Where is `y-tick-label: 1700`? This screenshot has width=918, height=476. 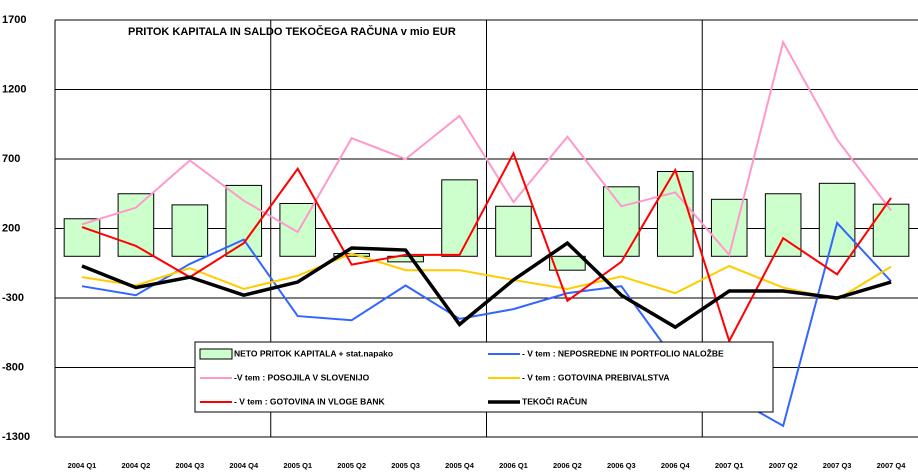
y-tick-label: 1700 is located at coordinates (14, 20).